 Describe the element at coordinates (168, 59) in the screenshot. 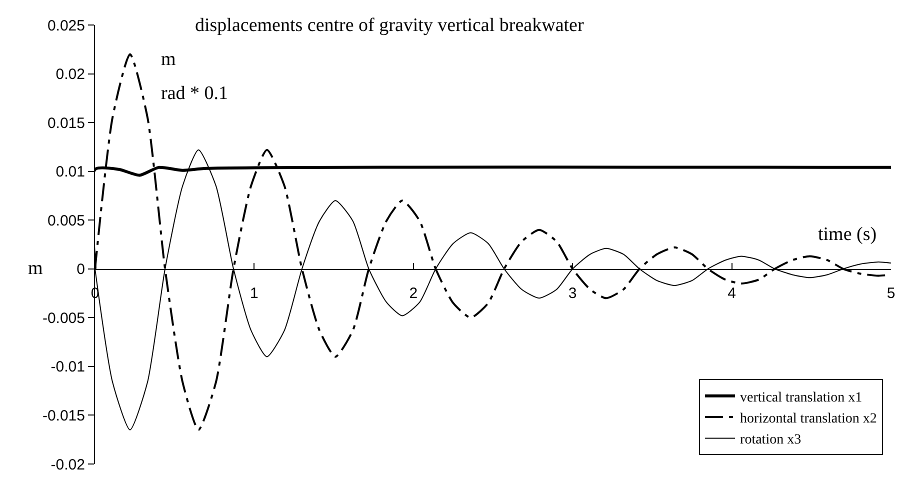

I see `annotation: m` at that location.